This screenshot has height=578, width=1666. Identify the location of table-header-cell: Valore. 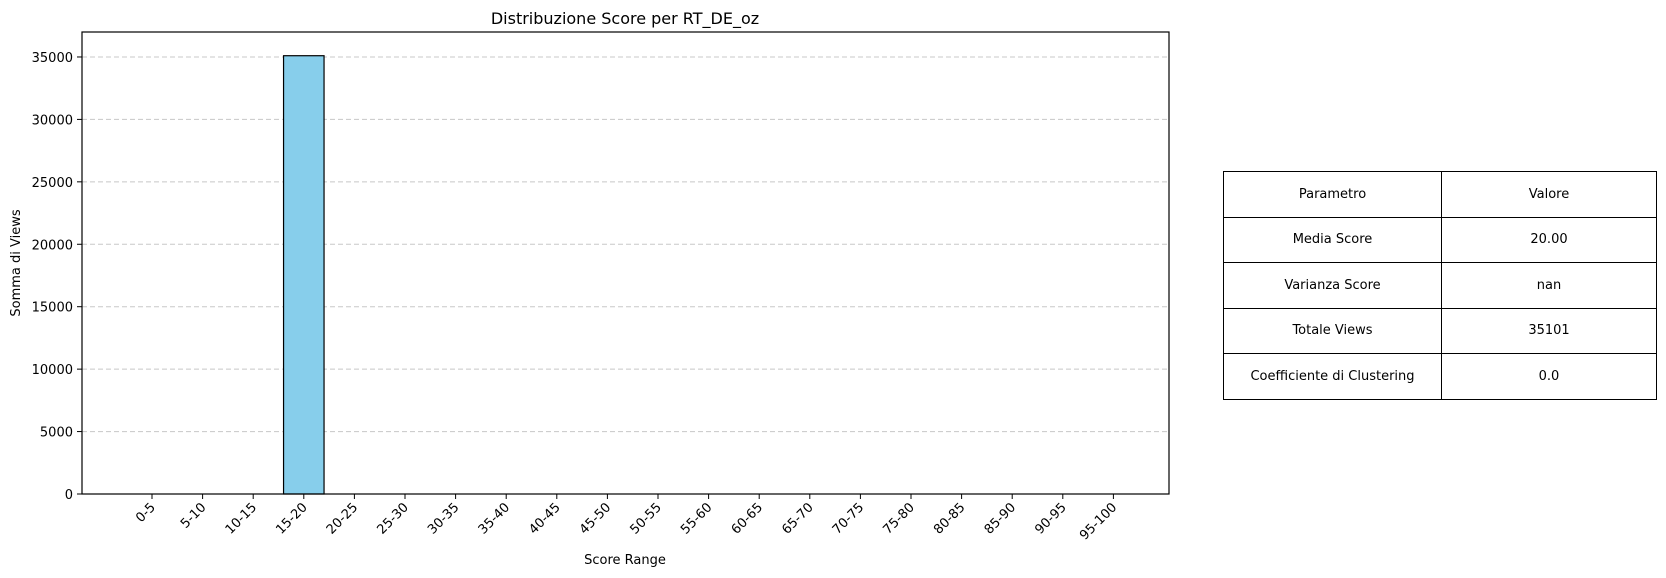
(1549, 194).